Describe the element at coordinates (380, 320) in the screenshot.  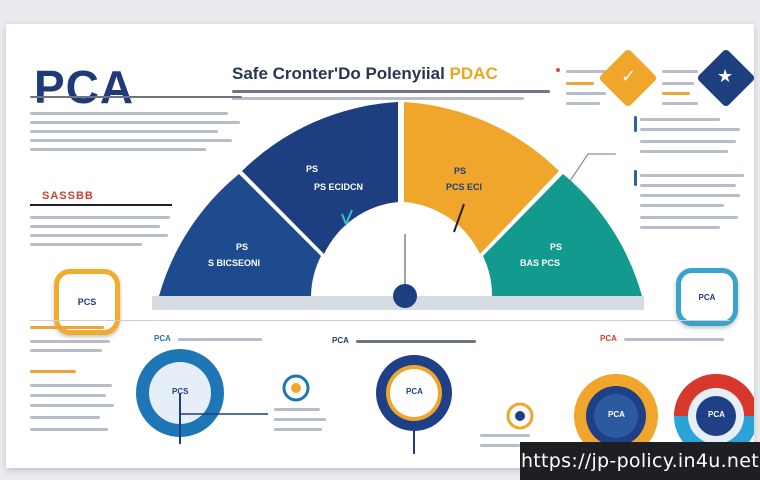
I see `section-divider` at that location.